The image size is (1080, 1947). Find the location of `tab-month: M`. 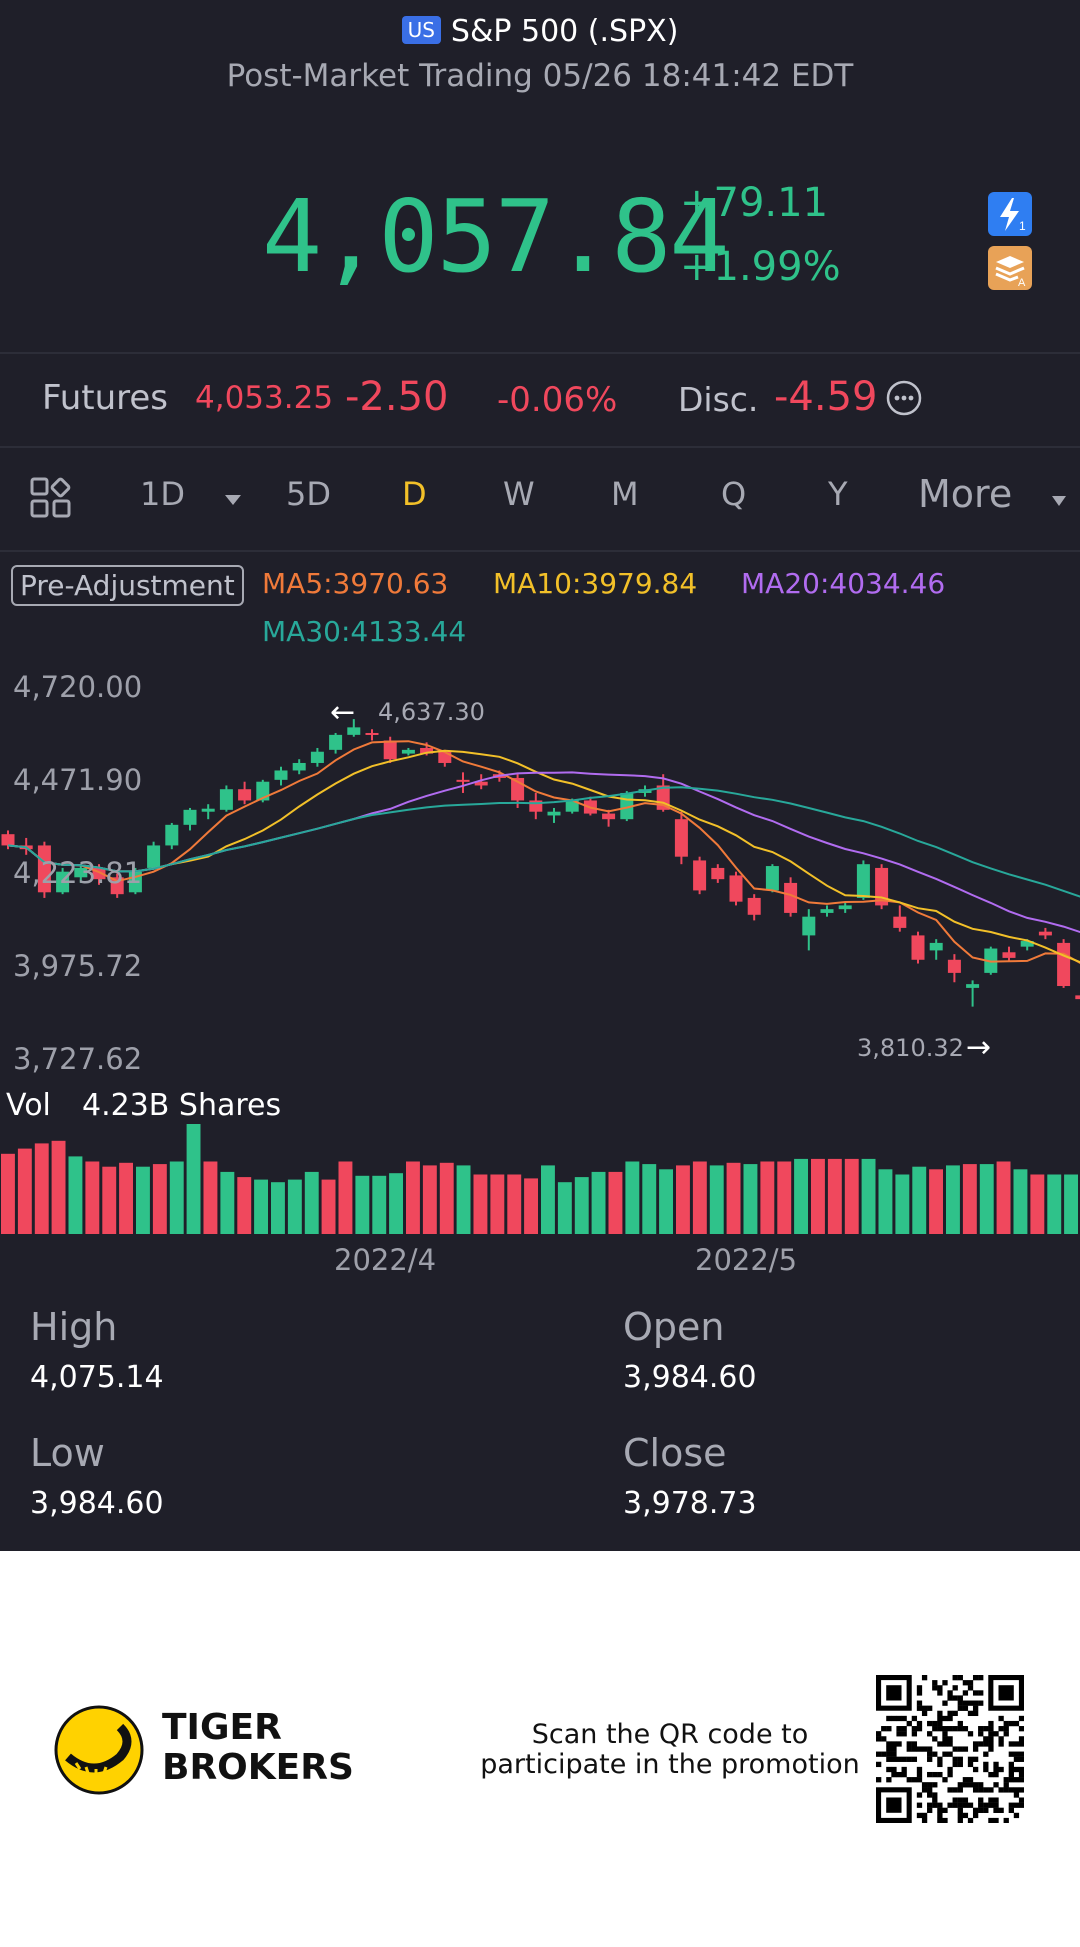

tab-month: M is located at coordinates (625, 494).